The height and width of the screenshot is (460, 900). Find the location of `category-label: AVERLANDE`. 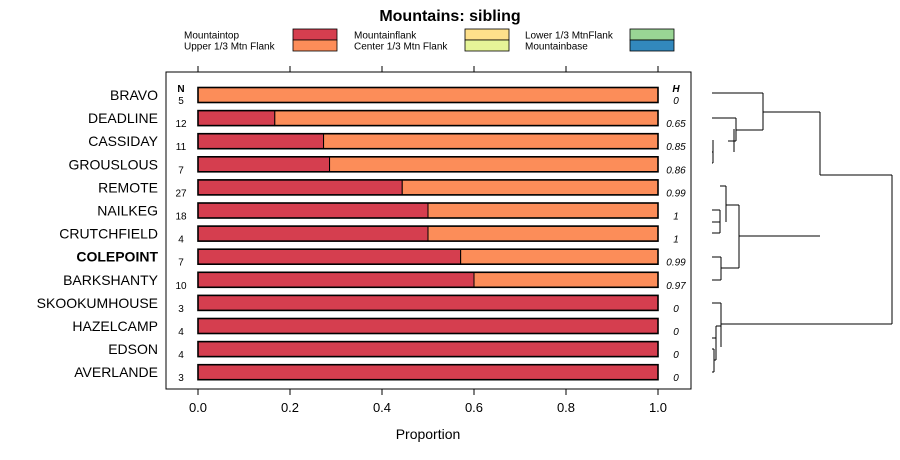

category-label: AVERLANDE is located at coordinates (116, 372).